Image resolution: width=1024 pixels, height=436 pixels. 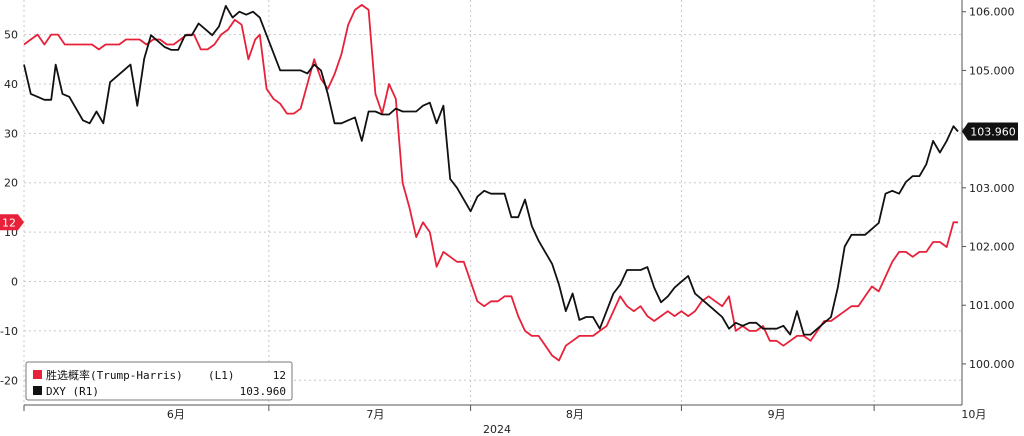 What do you see at coordinates (37, 374) in the screenshot?
I see `legend-swatch-probability` at bounding box center [37, 374].